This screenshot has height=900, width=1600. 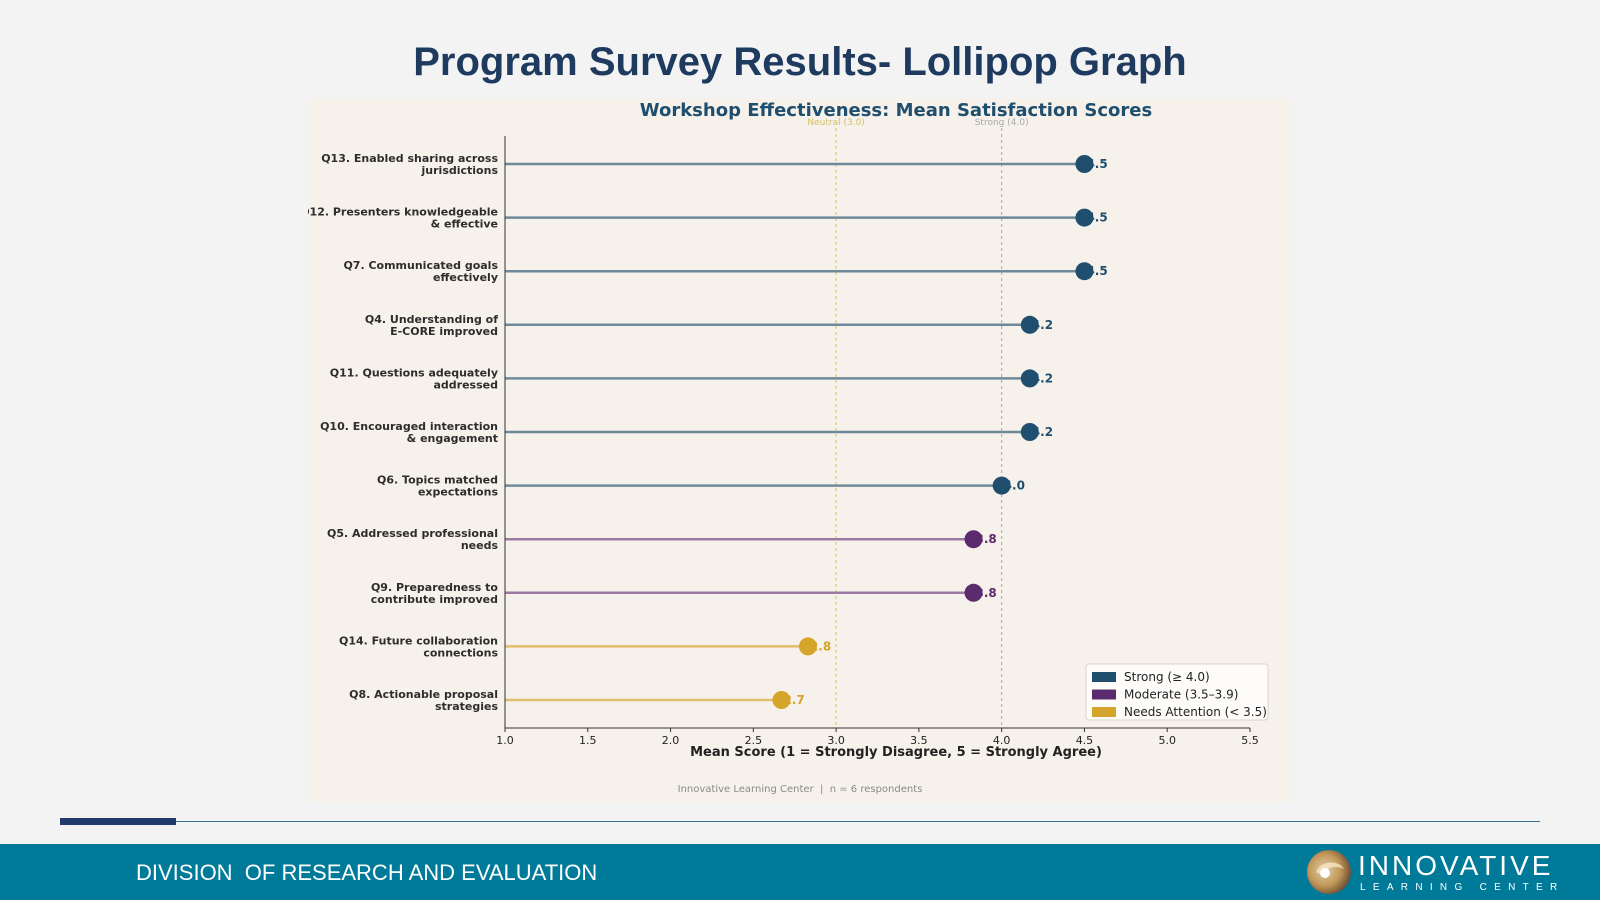 I want to click on category-label: Q4. Understanding of, so click(x=431, y=319).